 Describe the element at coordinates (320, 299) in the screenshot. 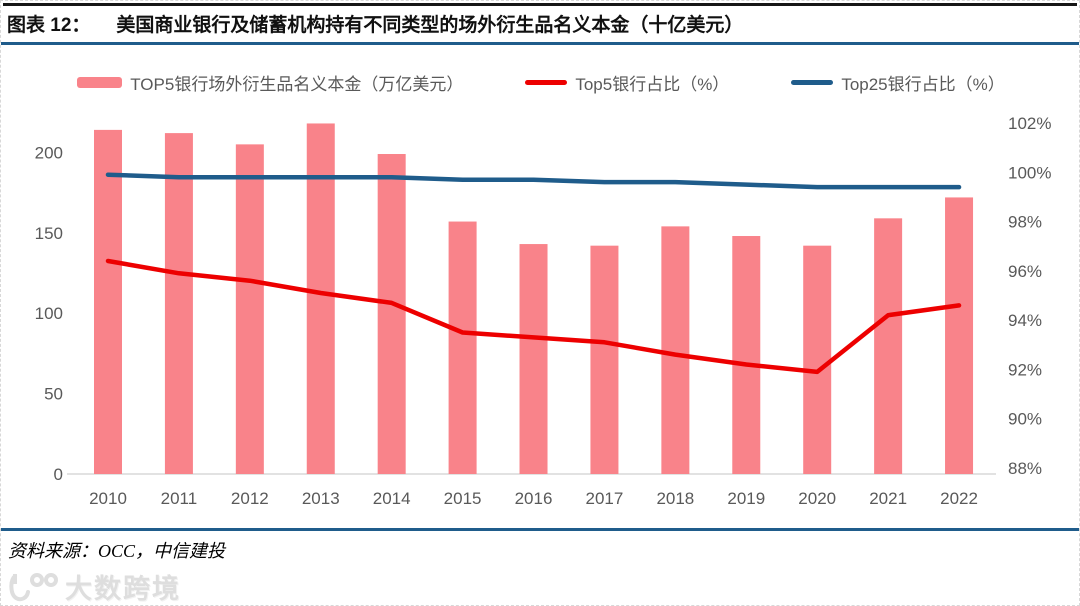

I see `bar-2013` at that location.